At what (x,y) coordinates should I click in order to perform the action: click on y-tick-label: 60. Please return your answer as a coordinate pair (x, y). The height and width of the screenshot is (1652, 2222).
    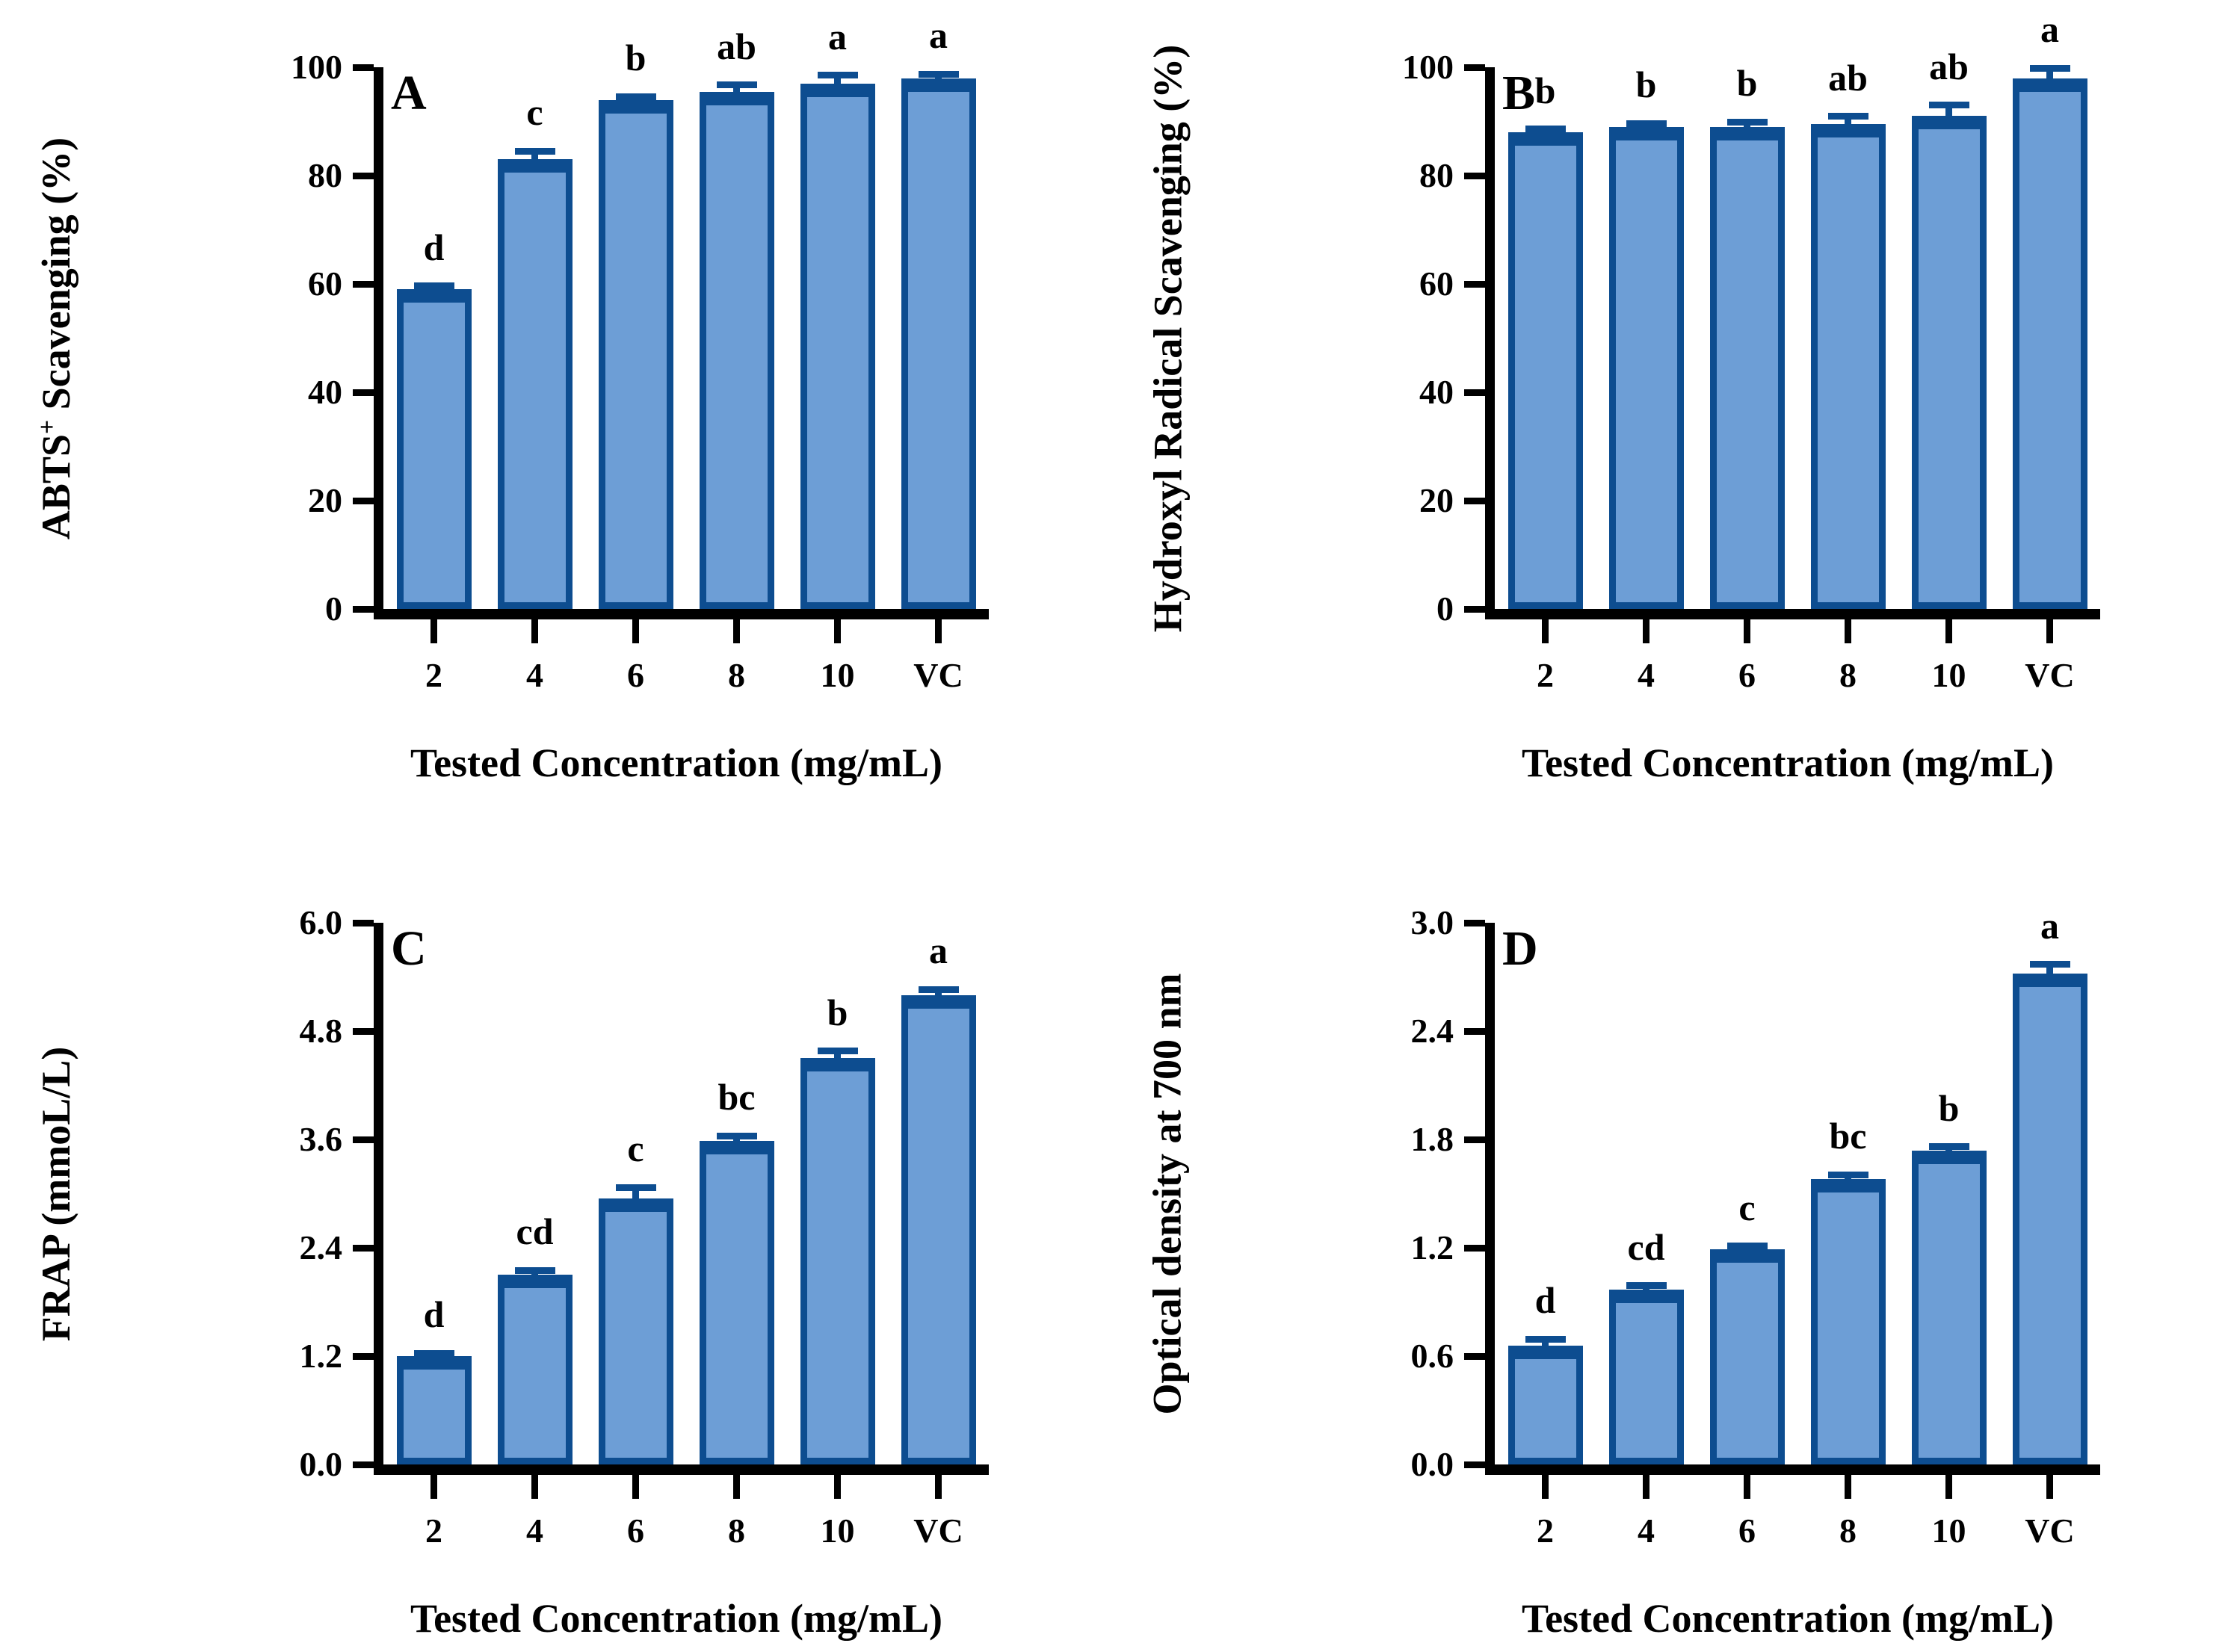
    Looking at the image, I should click on (1436, 283).